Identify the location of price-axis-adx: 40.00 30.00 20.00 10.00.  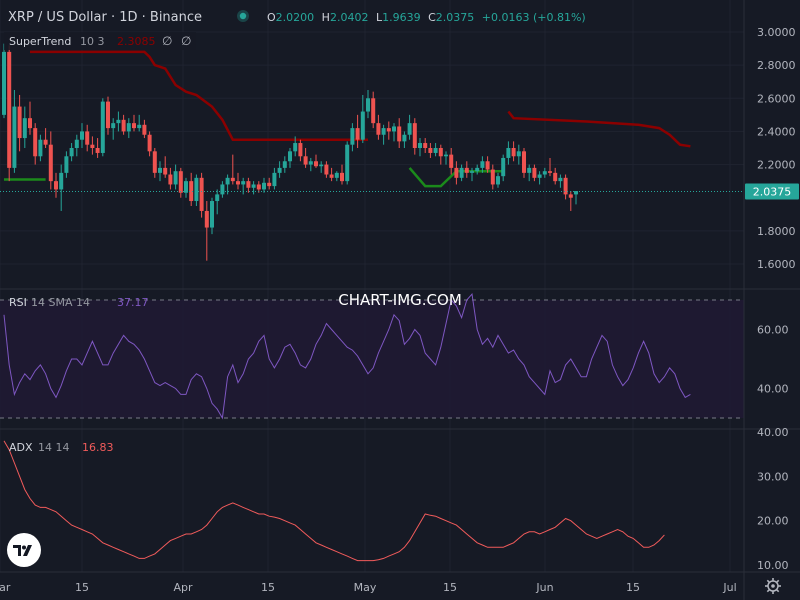
(773, 499).